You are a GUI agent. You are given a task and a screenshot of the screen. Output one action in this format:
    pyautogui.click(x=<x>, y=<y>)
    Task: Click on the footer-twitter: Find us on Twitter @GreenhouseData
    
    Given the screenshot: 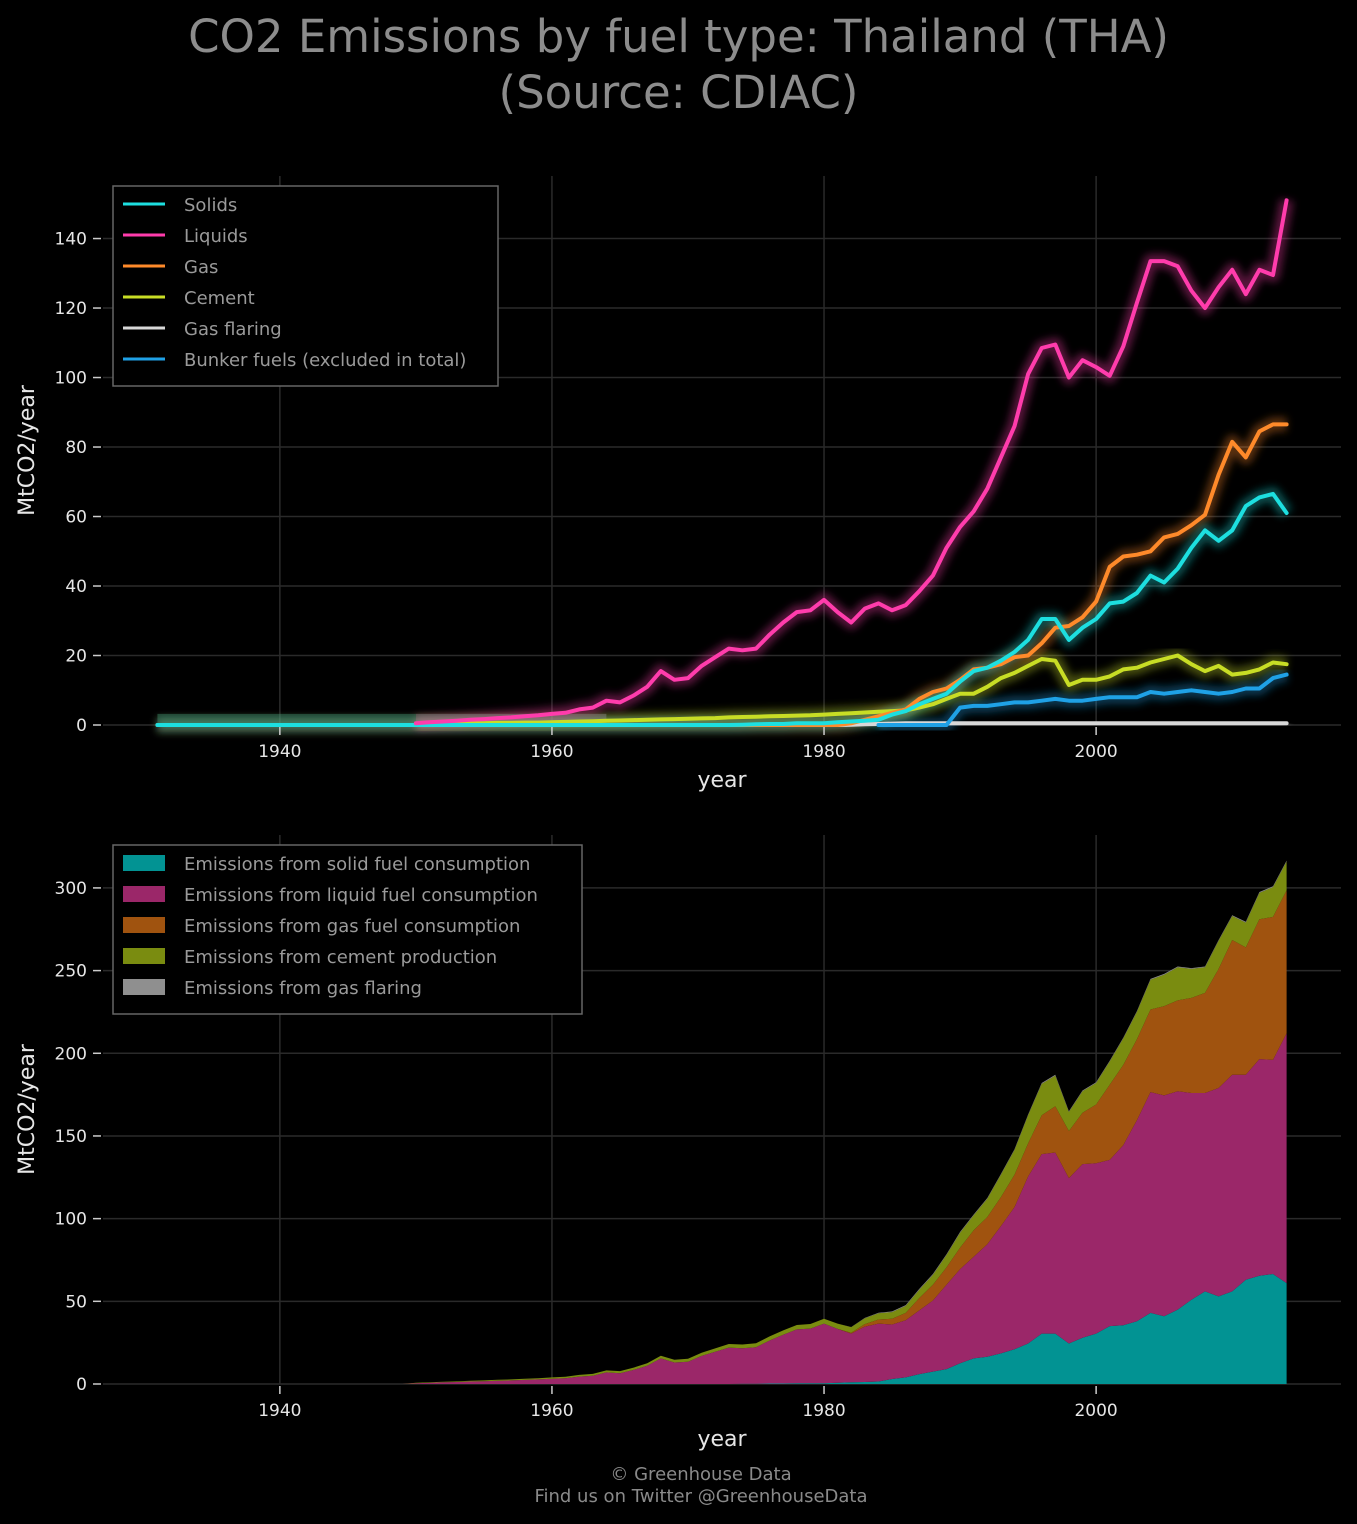 What is the action you would take?
    pyautogui.click(x=701, y=1496)
    